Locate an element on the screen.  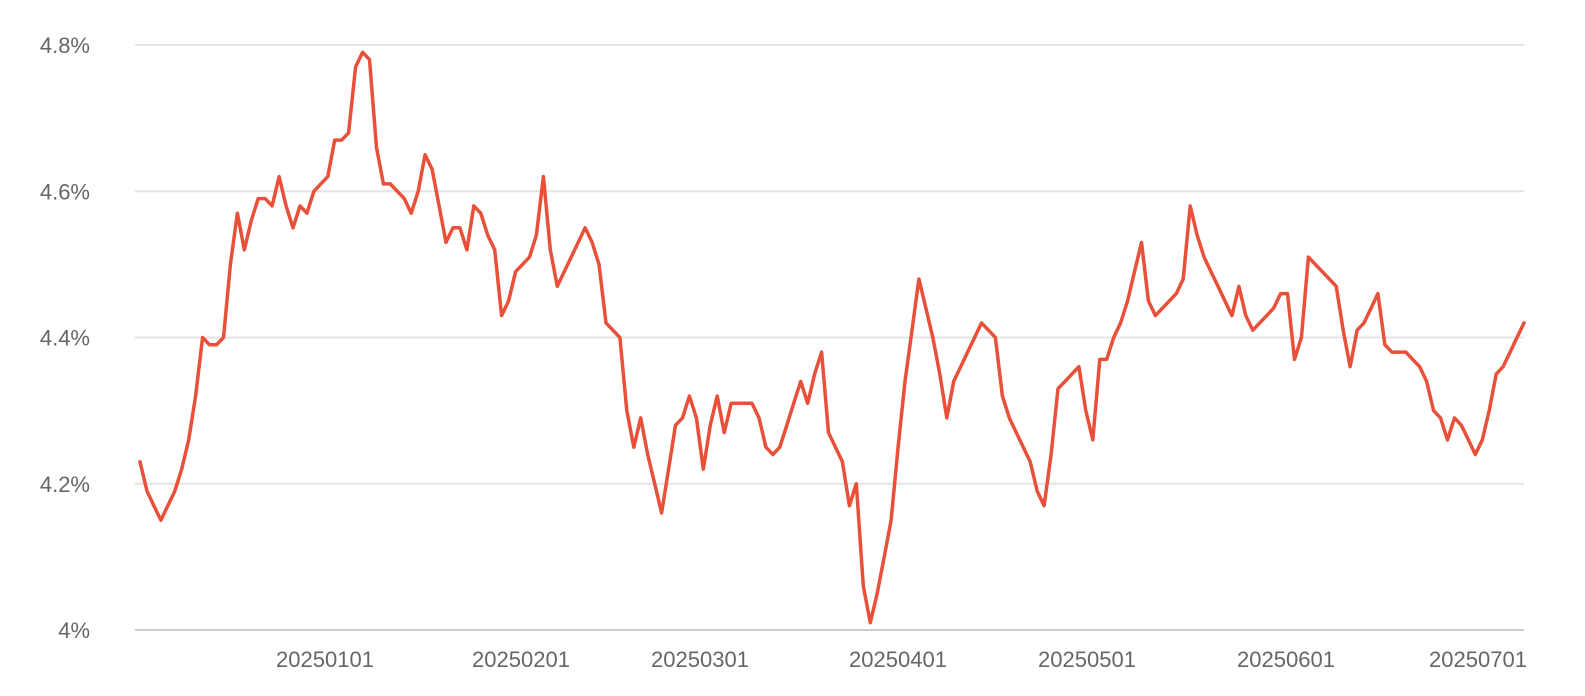
x-tick-label: 20250501 is located at coordinates (1087, 659).